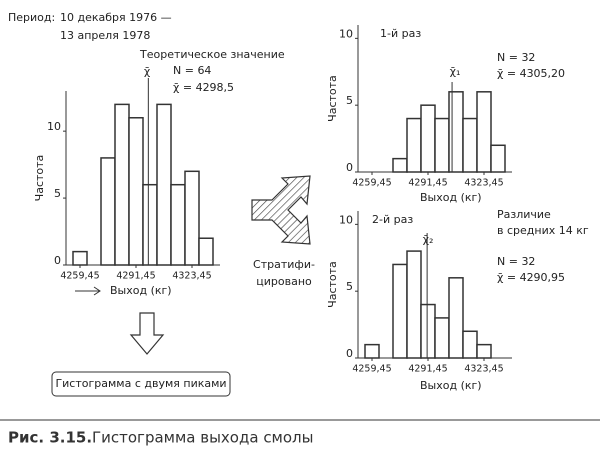 The image size is (600, 449). Describe the element at coordinates (202, 438) in the screenshot. I see `caption-text: Гистограмма выхода смолы` at that location.